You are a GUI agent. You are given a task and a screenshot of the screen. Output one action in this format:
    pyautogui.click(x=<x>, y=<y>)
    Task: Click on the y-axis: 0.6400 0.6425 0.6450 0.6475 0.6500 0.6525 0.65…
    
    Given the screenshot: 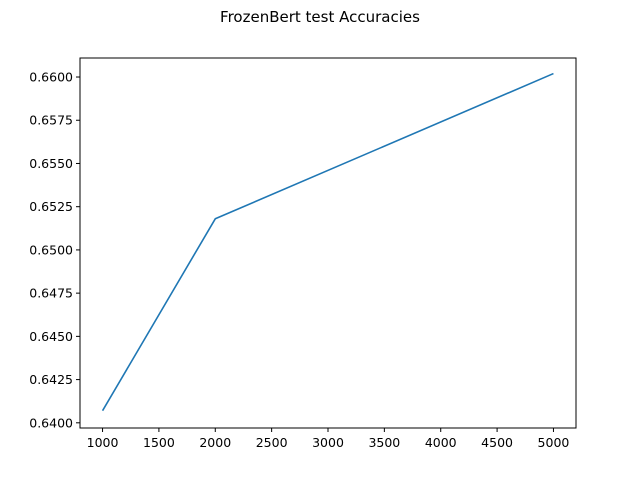 What is the action you would take?
    pyautogui.click(x=54, y=250)
    